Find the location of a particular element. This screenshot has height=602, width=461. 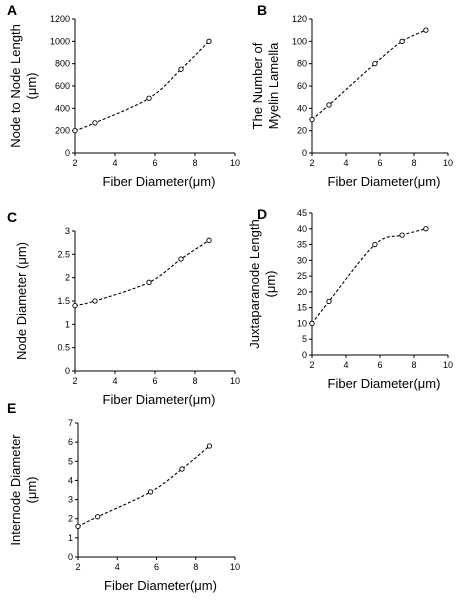

y-tick-label: 4 is located at coordinates (70, 480).